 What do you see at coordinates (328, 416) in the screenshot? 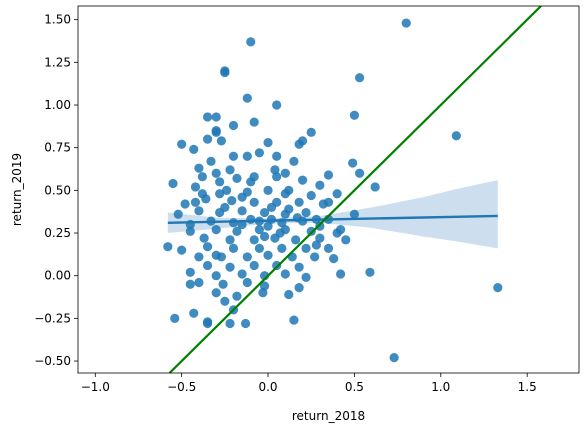
I see `x-axis-label: return_2018` at bounding box center [328, 416].